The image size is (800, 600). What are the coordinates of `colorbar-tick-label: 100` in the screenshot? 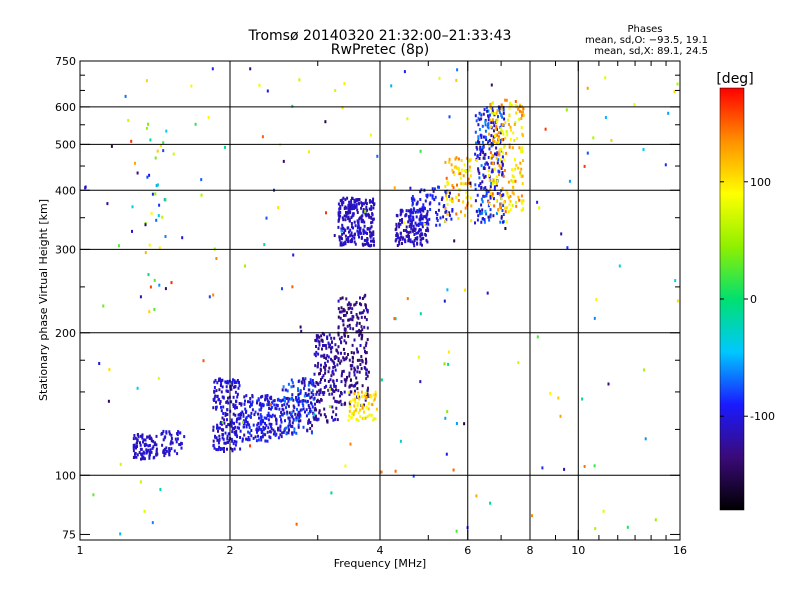 It's located at (760, 182).